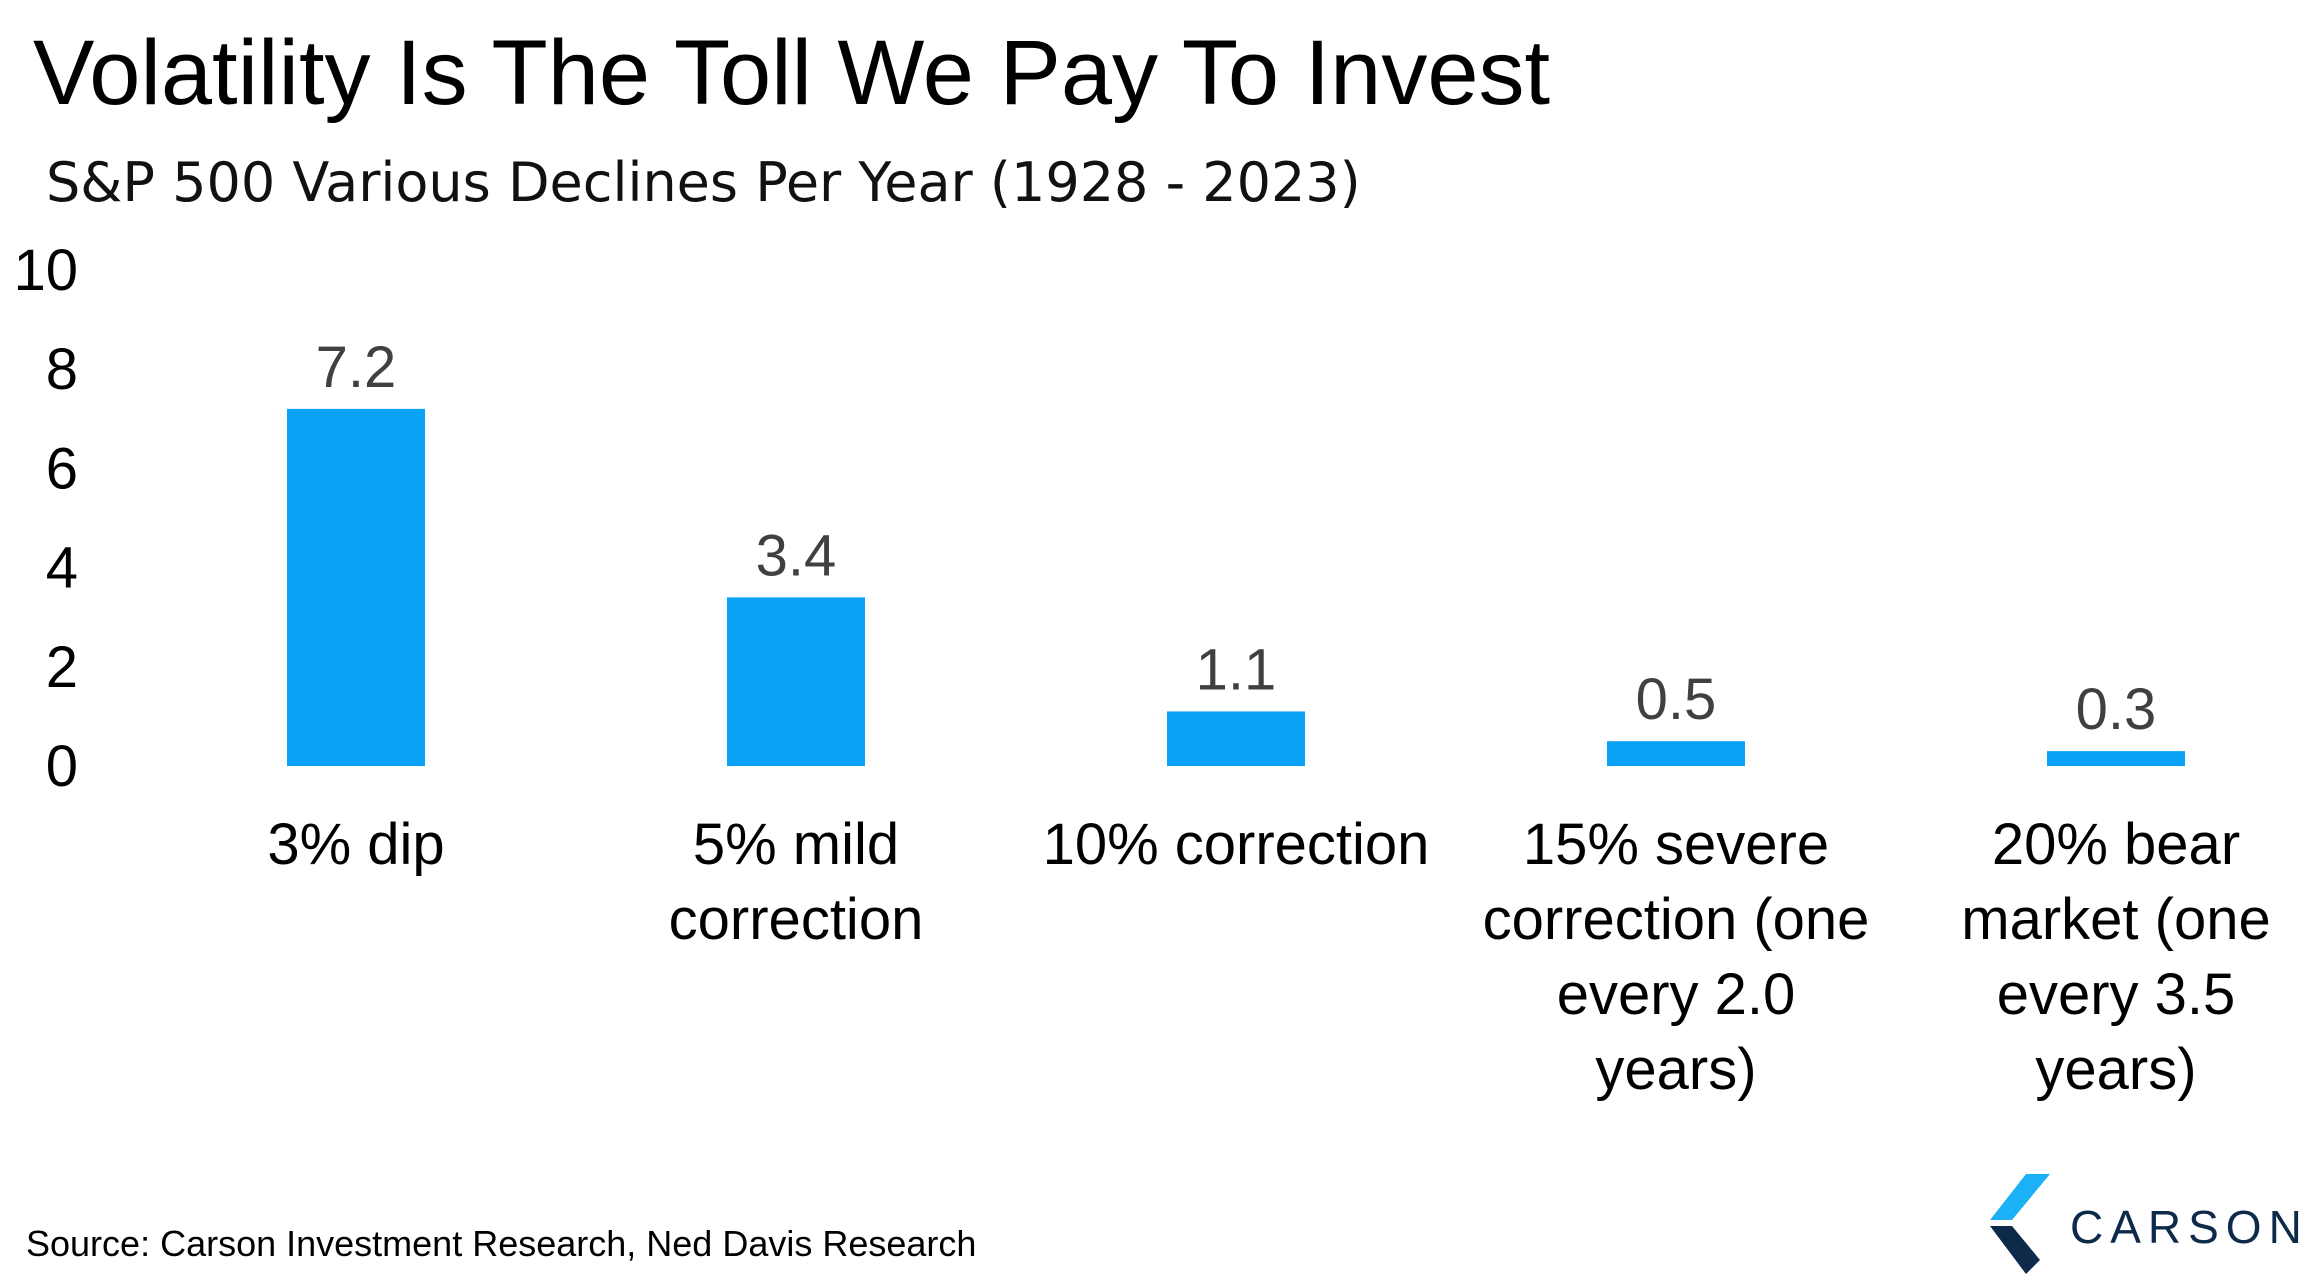 The width and height of the screenshot is (2324, 1286). I want to click on data-label: 1.1, so click(1236, 669).